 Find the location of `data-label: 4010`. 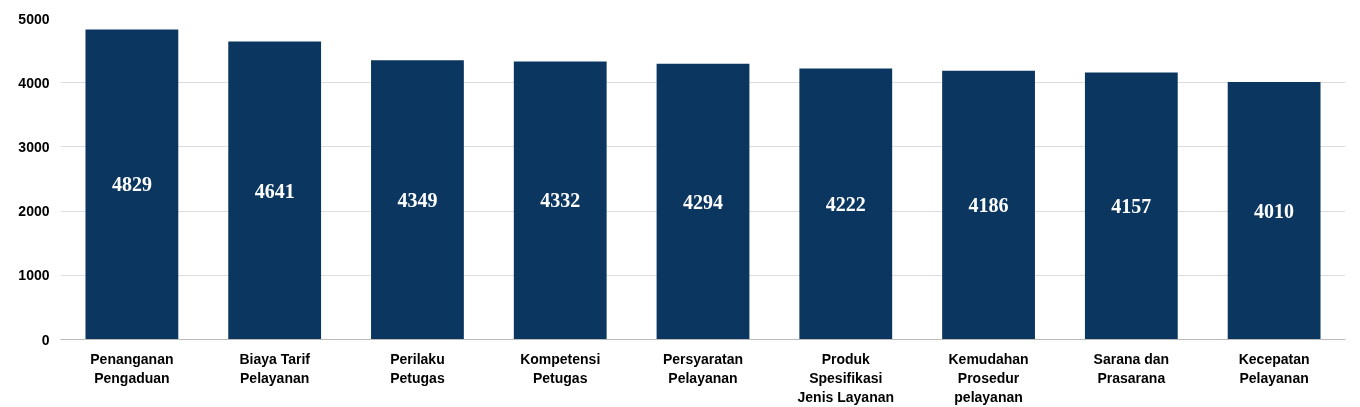

data-label: 4010 is located at coordinates (1274, 210).